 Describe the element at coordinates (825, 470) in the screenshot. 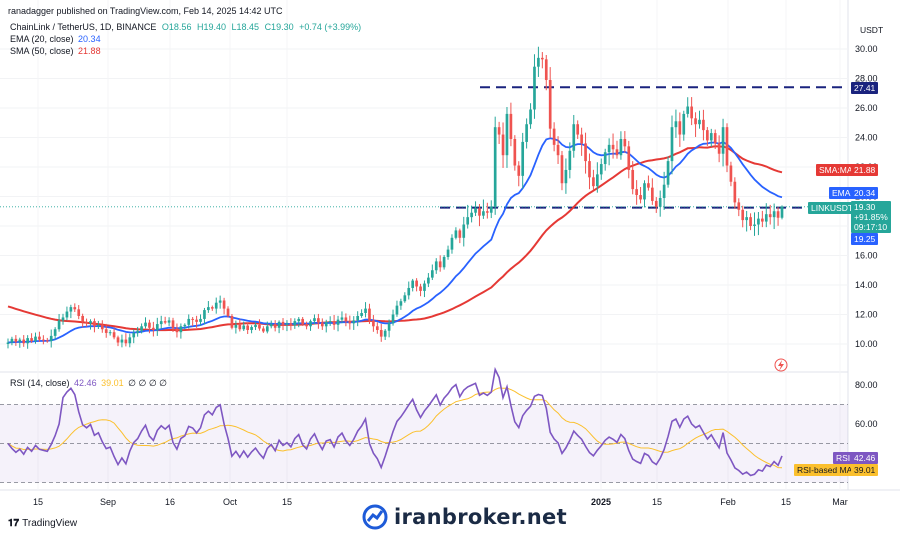

I see `rsi-ma-name-tag: RSI-based MA` at that location.